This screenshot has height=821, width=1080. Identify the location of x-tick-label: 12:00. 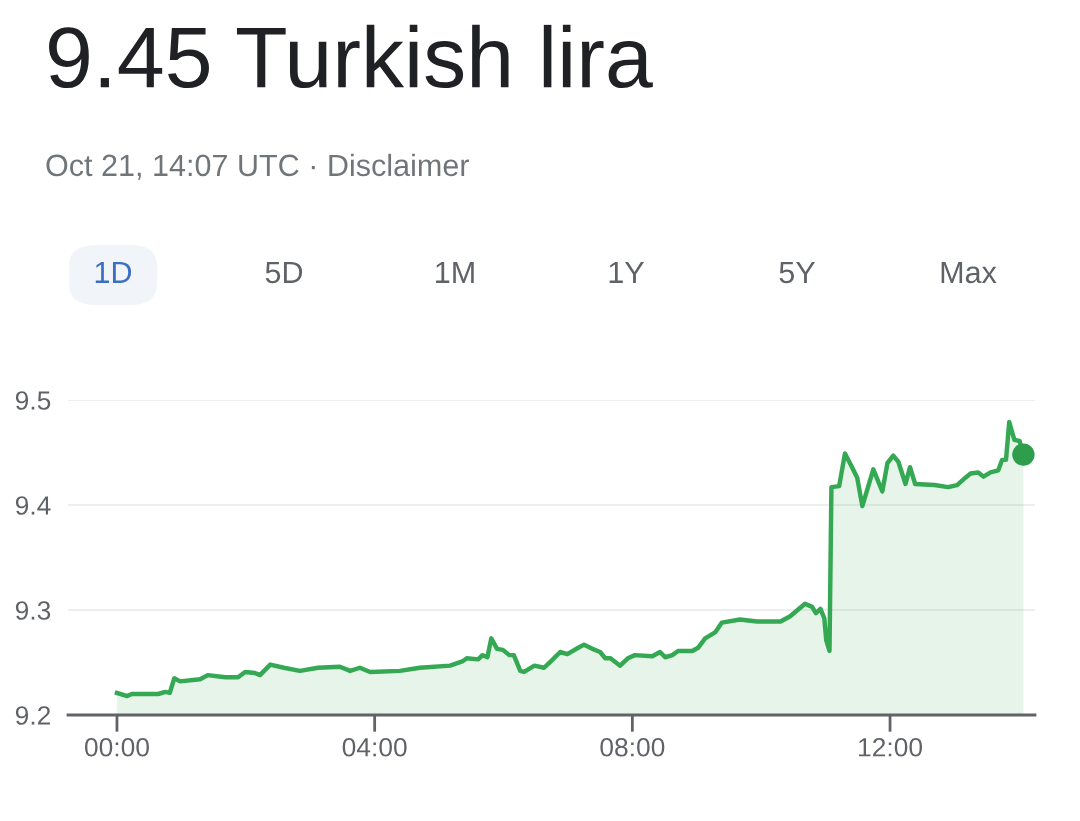
(891, 747).